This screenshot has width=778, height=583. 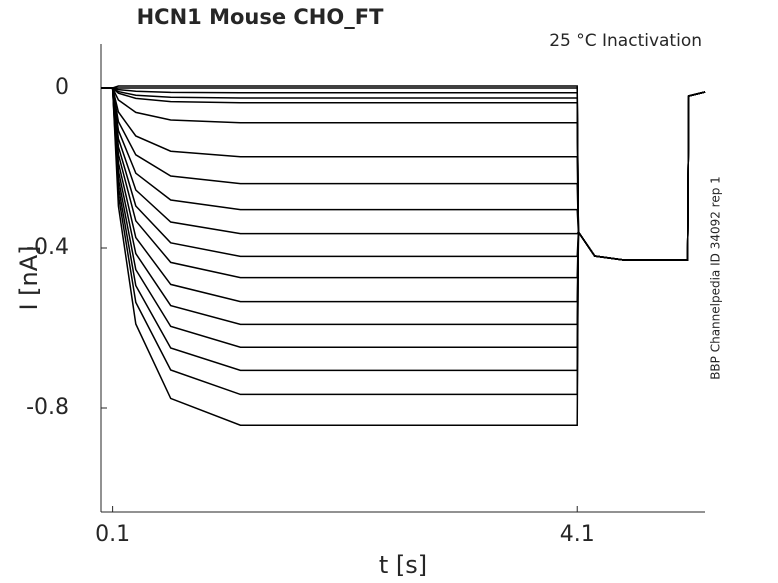 I want to click on side-note: BBP Channelpedia ID 34092 rep 1, so click(x=716, y=278).